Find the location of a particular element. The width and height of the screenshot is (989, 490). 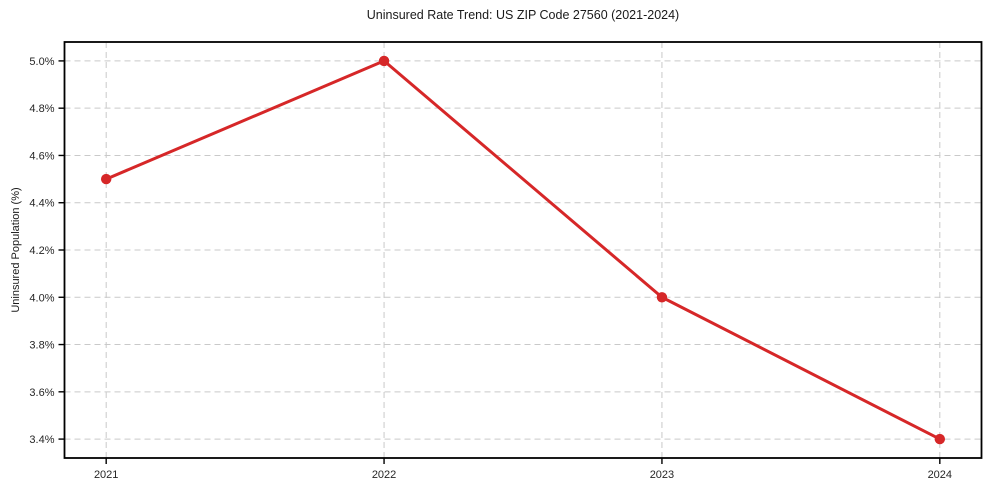

y-tick-label: 4.0% is located at coordinates (41, 298).